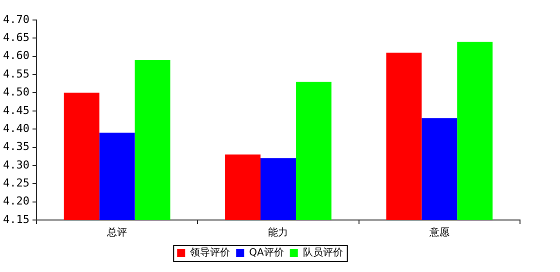 The image size is (560, 272). I want to click on y-tick-label: 4.60, so click(16, 55).